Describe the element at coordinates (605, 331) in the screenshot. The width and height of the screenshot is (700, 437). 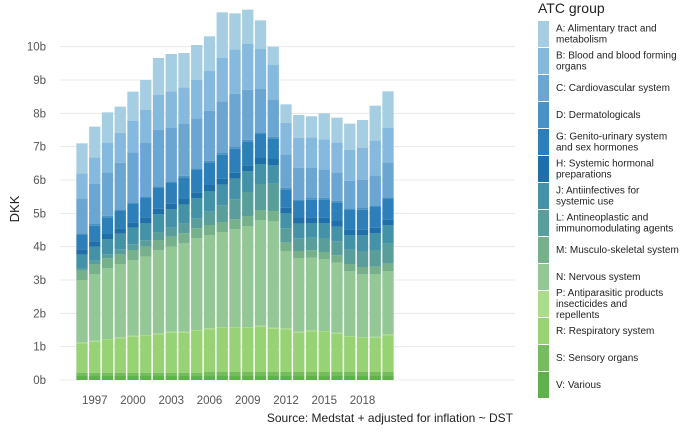
I see `legend-label: R: Respiratory system` at that location.